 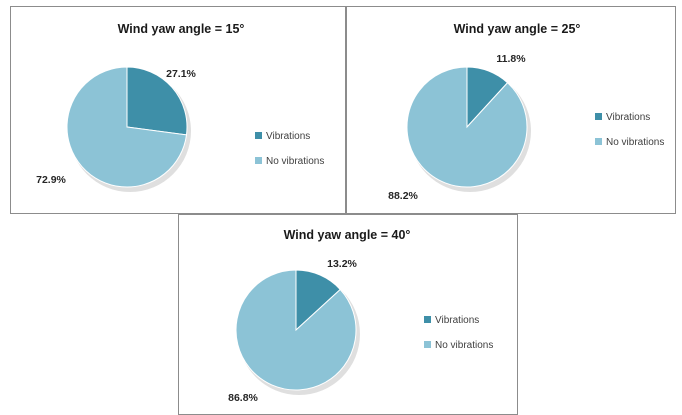 I want to click on data-label-vibrations: 13.2%, so click(x=342, y=264).